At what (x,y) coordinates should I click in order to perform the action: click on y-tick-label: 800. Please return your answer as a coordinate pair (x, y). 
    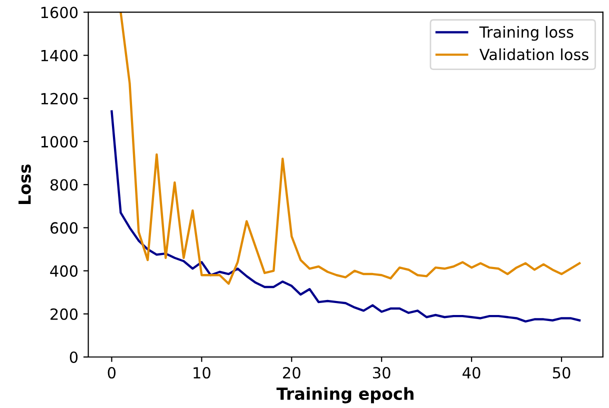
    Looking at the image, I should click on (64, 185).